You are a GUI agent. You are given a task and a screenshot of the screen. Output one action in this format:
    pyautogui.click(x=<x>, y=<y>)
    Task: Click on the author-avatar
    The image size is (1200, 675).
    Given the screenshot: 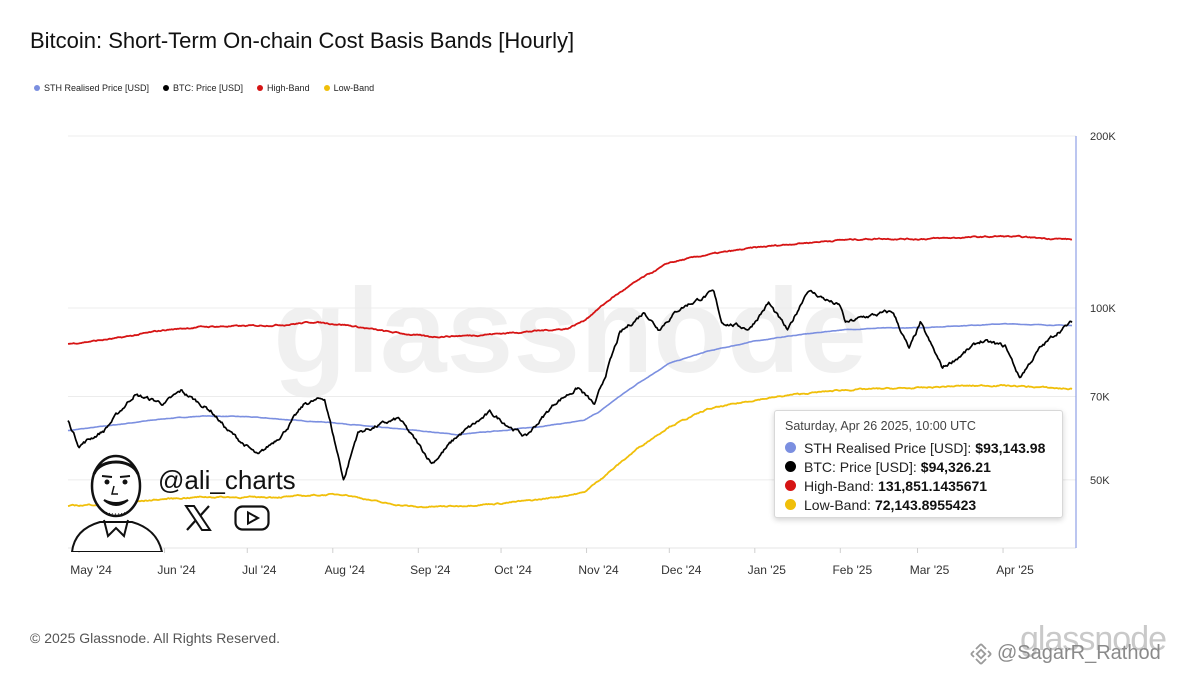 What is the action you would take?
    pyautogui.click(x=116, y=502)
    